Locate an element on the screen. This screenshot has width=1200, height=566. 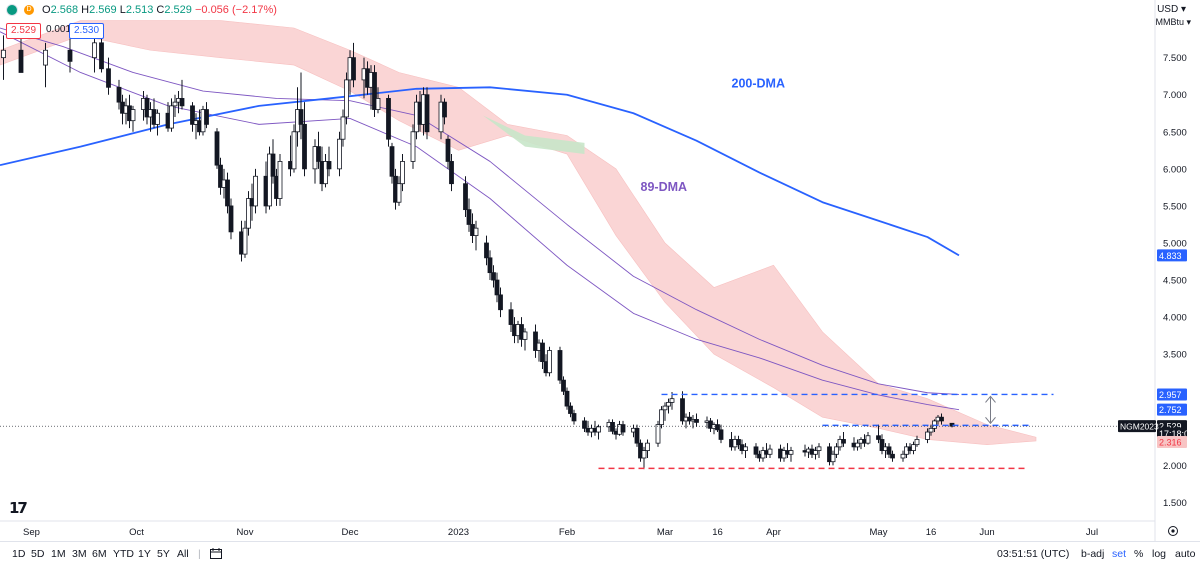
auto-scale-toggle: auto is located at coordinates (1185, 554).